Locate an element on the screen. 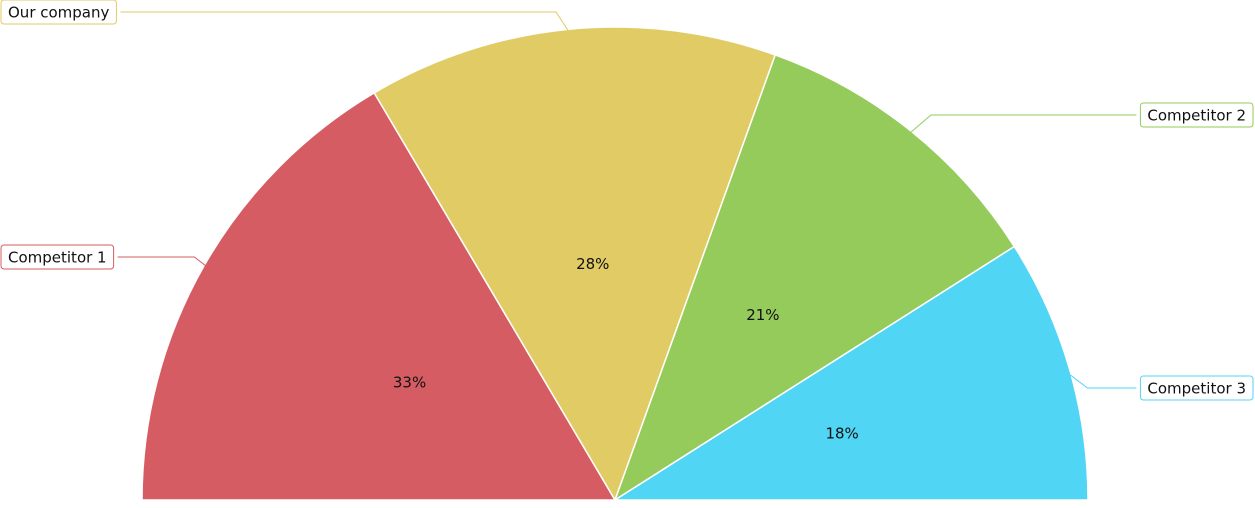 The width and height of the screenshot is (1255, 508). value-label: 18% is located at coordinates (841, 434).